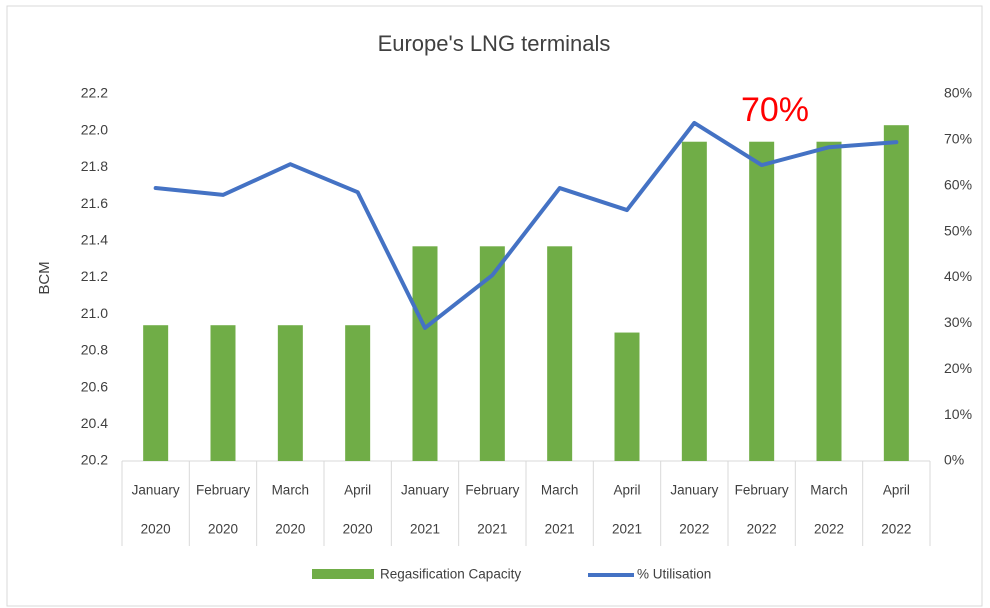 This screenshot has height=608, width=990. I want to click on y2-tick-label: 20%, so click(958, 368).